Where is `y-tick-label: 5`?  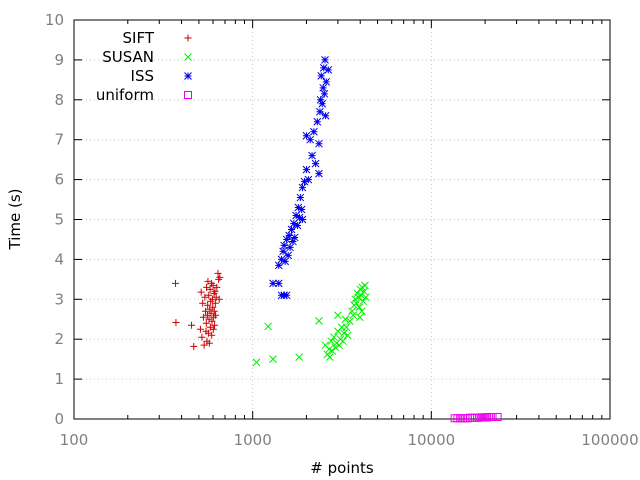 y-tick-label: 5 is located at coordinates (59, 220).